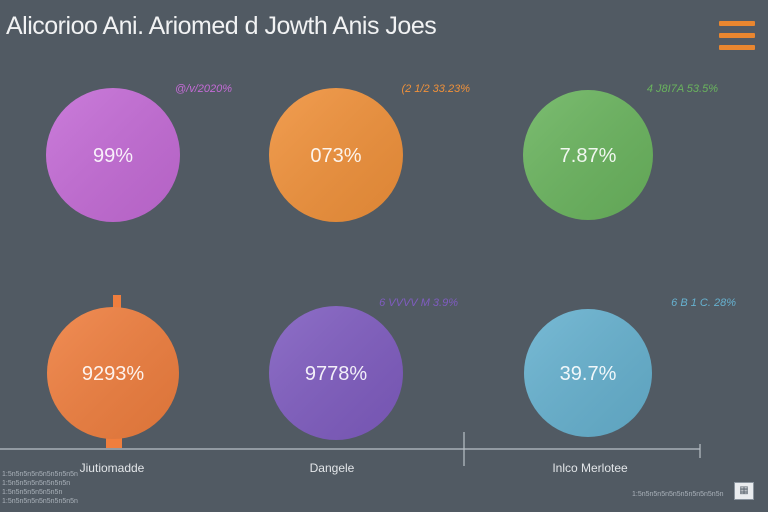 The width and height of the screenshot is (768, 512). What do you see at coordinates (418, 303) in the screenshot?
I see `bubble-tag-label: 6 VVVV M 3.9%` at bounding box center [418, 303].